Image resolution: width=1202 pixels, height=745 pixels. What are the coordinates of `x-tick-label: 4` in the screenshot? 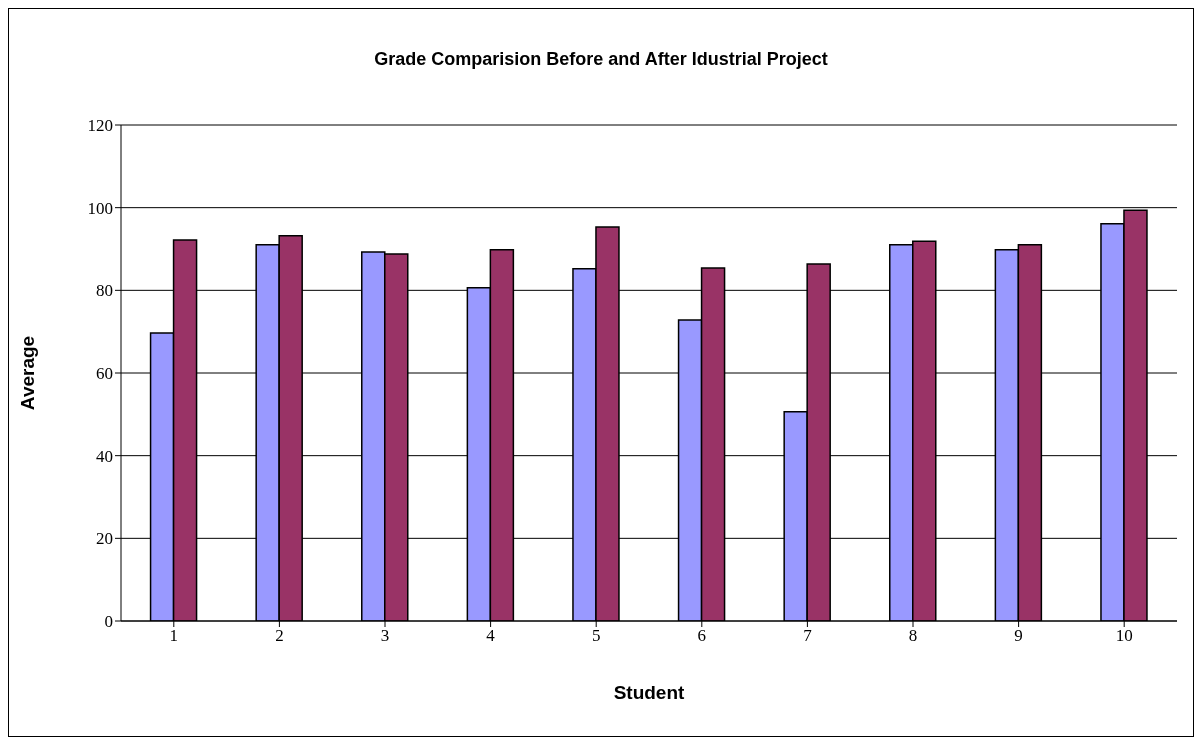 It's located at (491, 636).